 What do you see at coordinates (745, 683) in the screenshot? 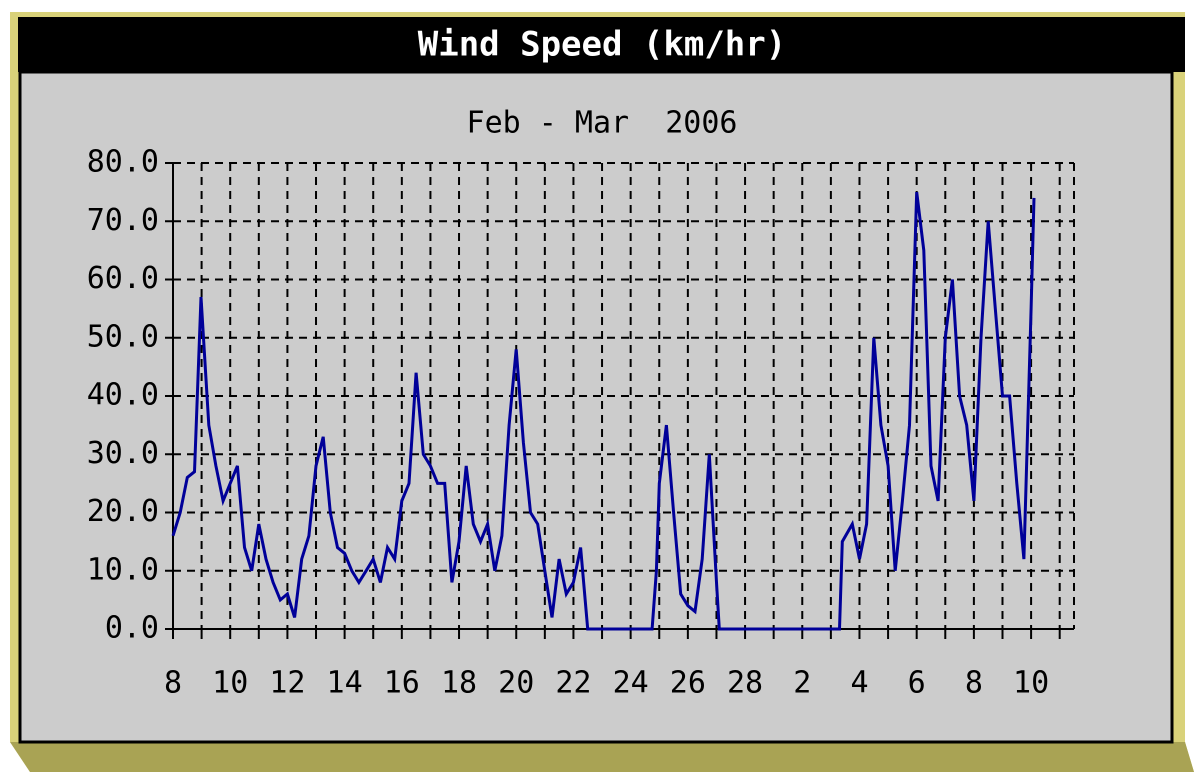
I see `x-tick-label: 28` at bounding box center [745, 683].